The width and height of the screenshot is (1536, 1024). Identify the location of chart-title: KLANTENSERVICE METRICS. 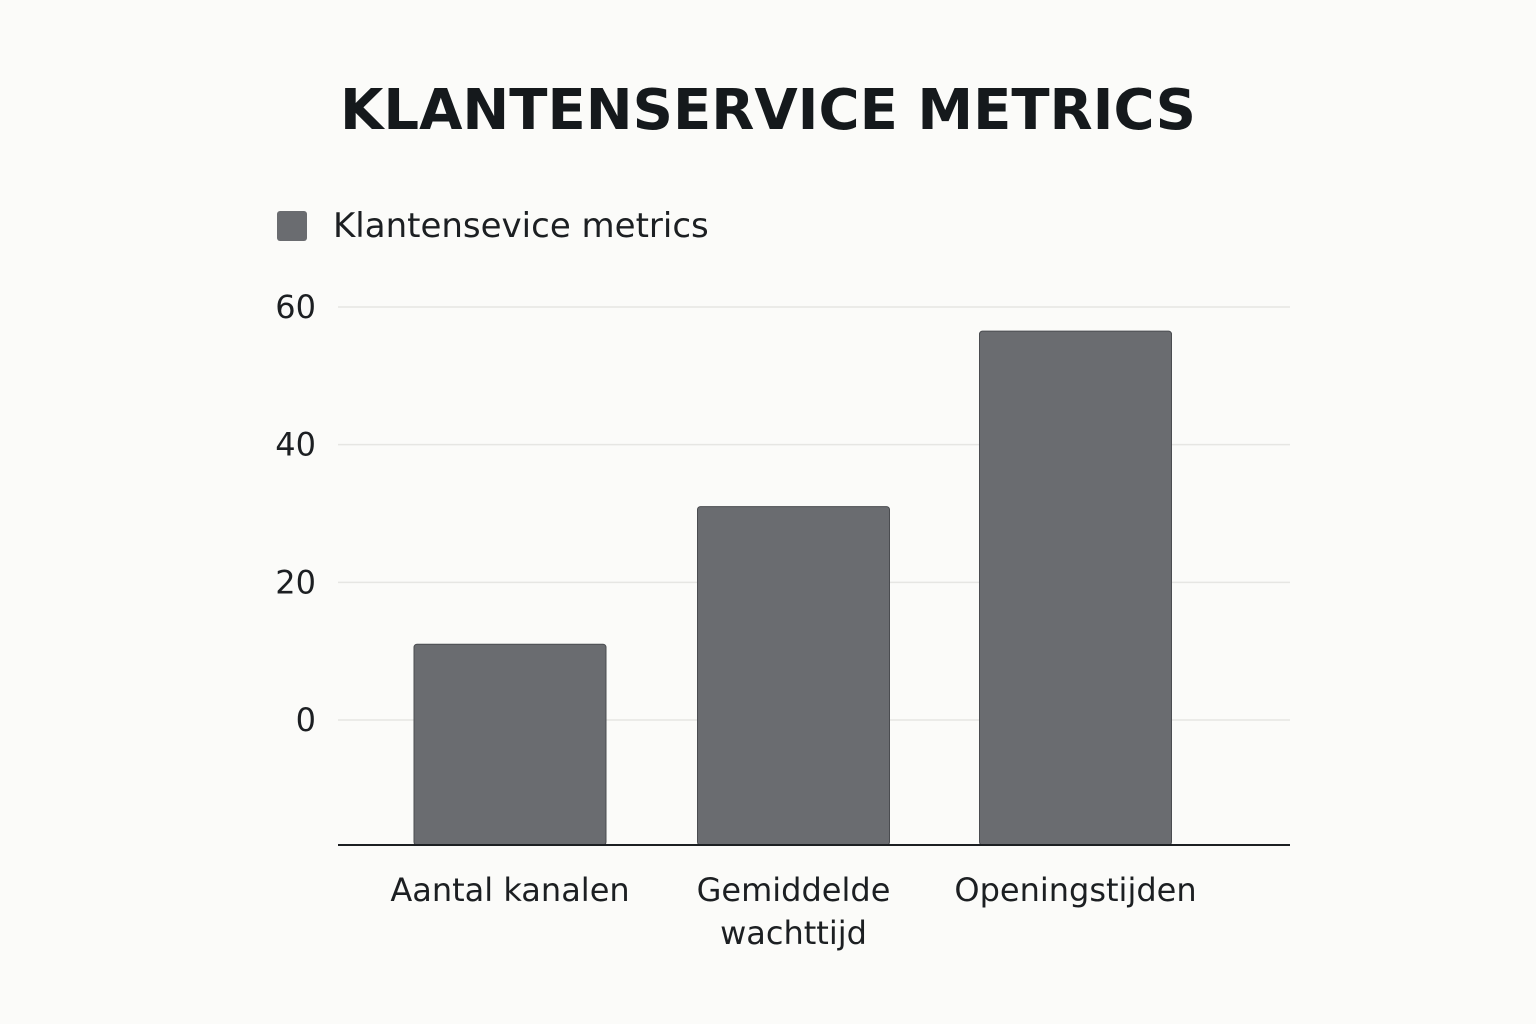
(768, 110).